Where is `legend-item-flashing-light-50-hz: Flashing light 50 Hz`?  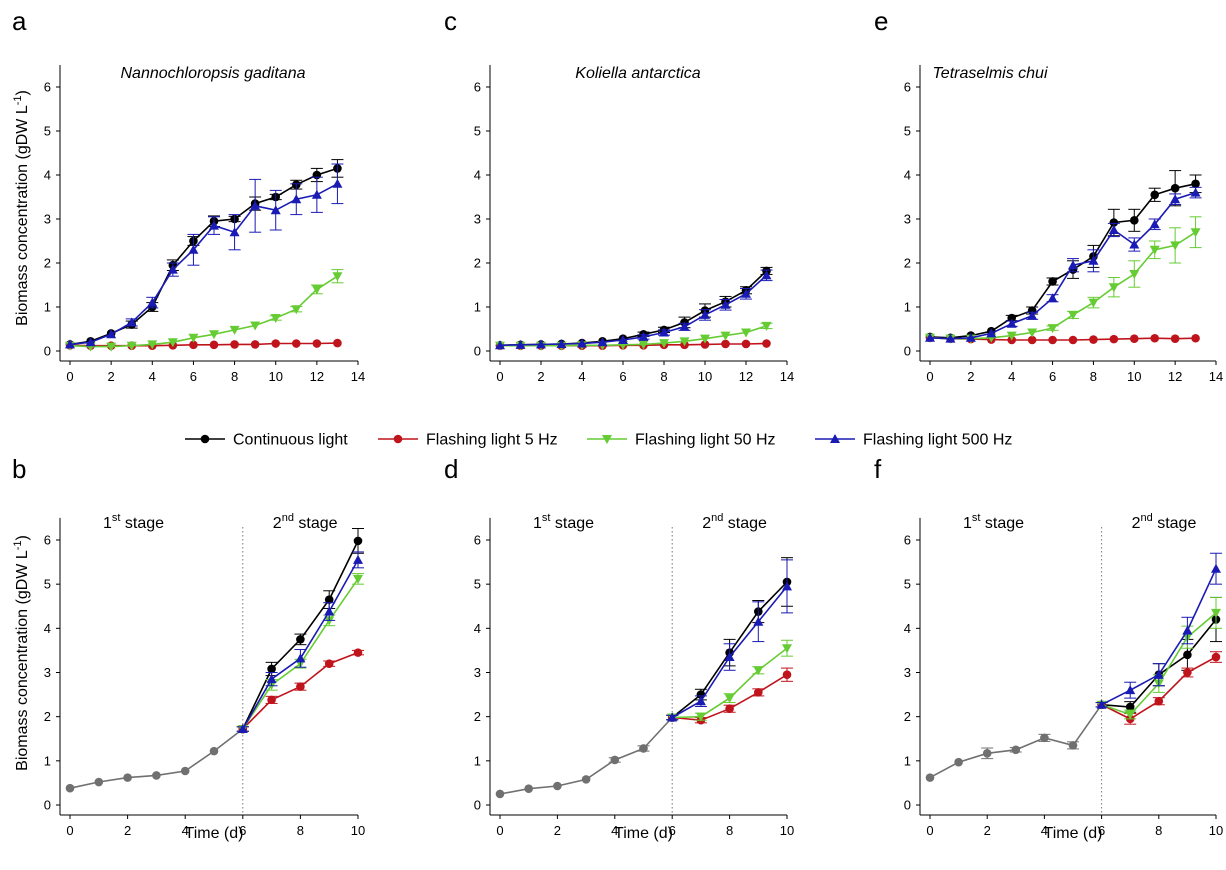 legend-item-flashing-light-50-hz: Flashing light 50 Hz is located at coordinates (681, 440).